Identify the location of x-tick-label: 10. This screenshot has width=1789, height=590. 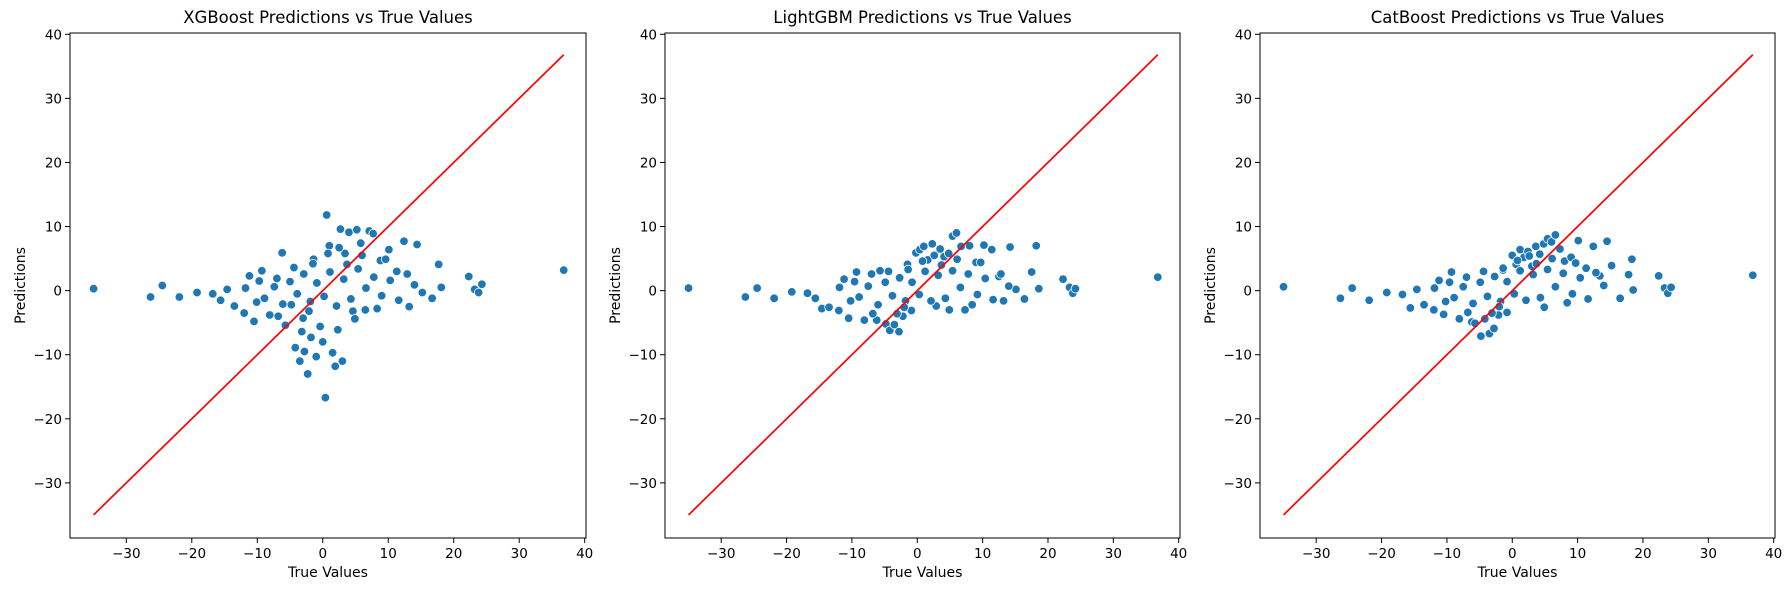
(1577, 554).